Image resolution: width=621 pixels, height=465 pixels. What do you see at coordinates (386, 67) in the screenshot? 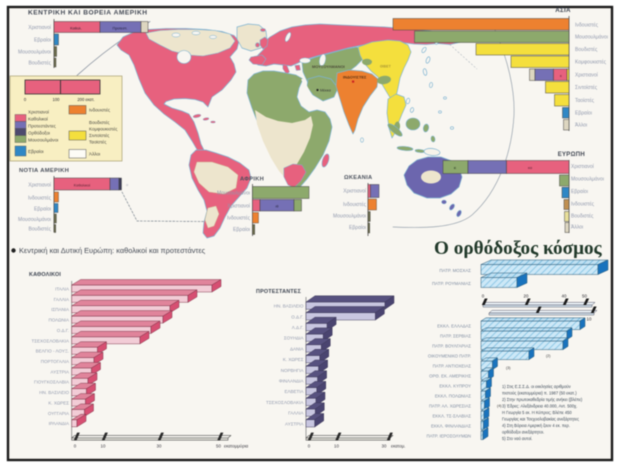
I see `svg-text: ΘΙΒΕΤ` at bounding box center [386, 67].